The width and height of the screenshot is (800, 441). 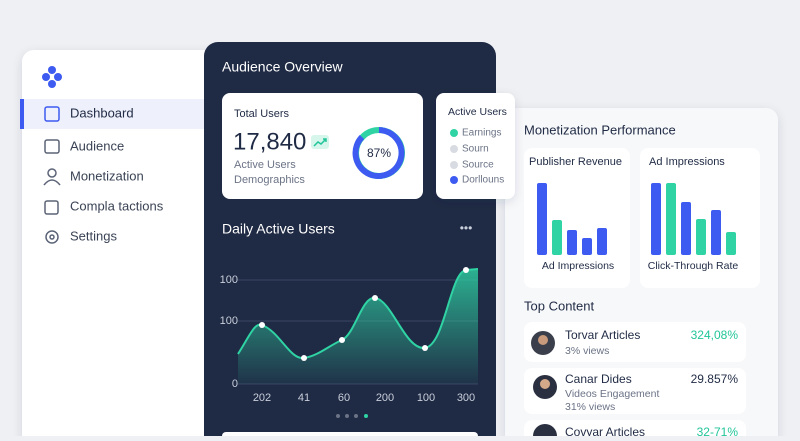 I want to click on card-title: Publisher Revenue, so click(x=575, y=162).